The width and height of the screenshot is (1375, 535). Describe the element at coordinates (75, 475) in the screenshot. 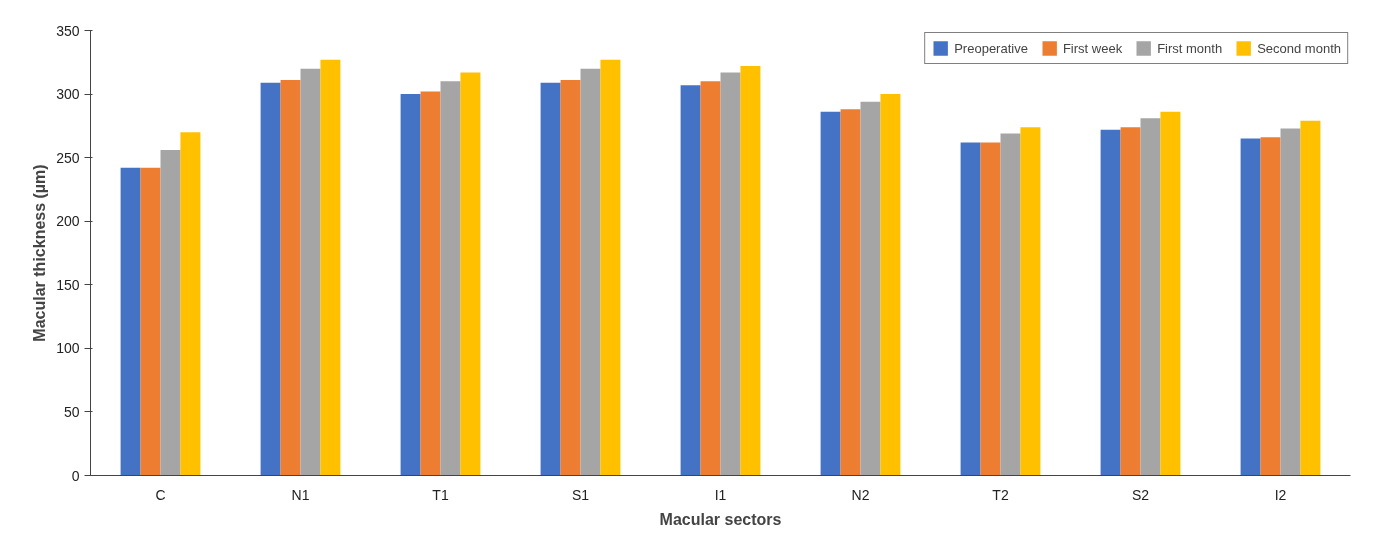

I see `y-tick-label: 0` at that location.